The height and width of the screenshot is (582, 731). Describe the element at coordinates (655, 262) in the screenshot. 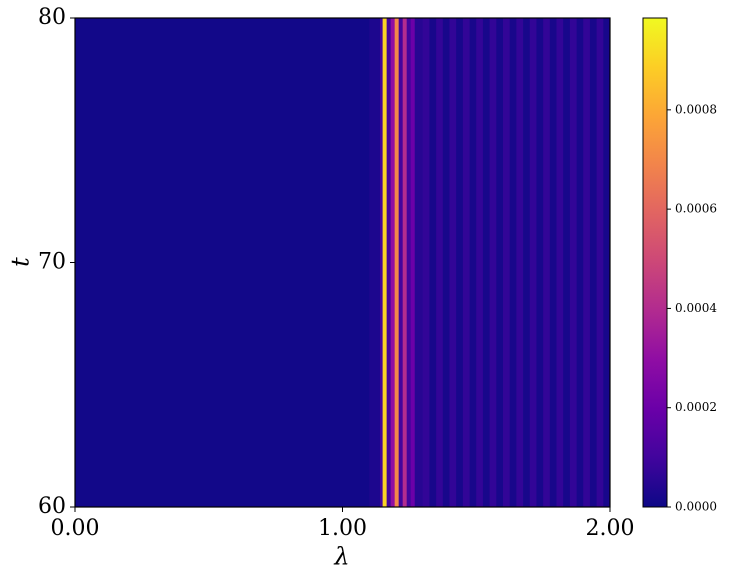

I see `colorbar` at that location.